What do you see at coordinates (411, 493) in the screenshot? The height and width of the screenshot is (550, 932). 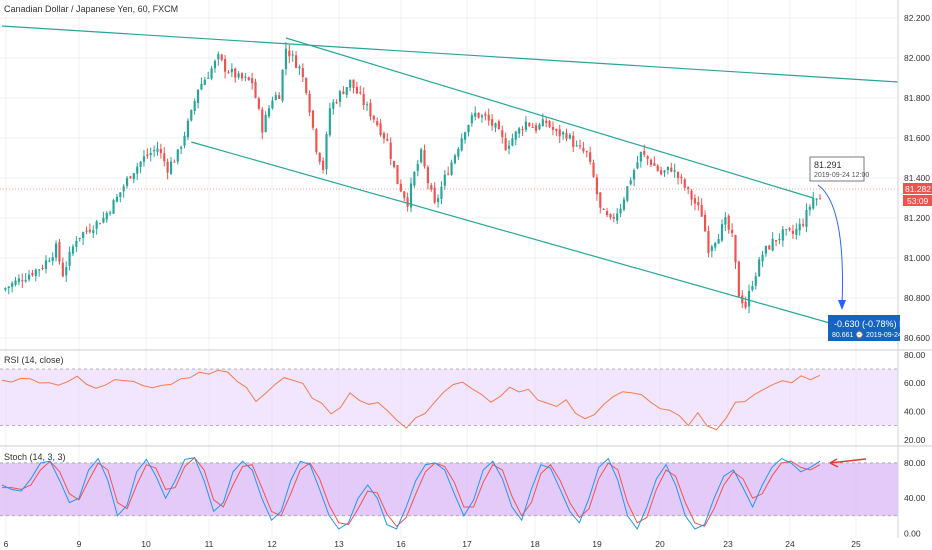 I see `stoch-k-line` at bounding box center [411, 493].